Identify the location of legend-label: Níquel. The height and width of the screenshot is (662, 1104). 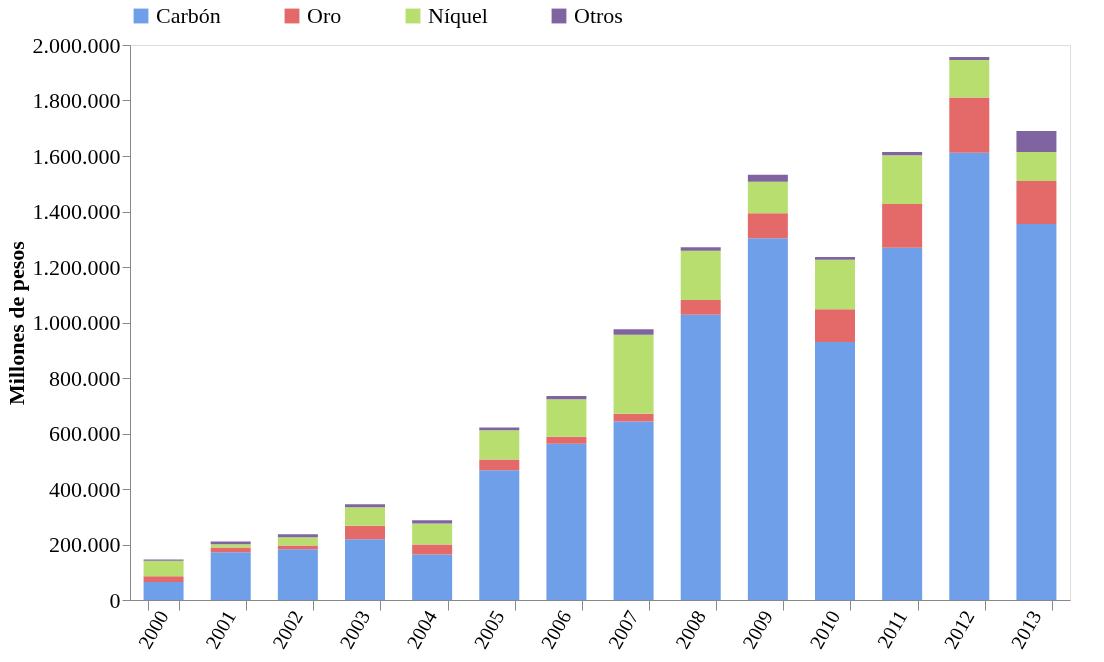
(458, 15).